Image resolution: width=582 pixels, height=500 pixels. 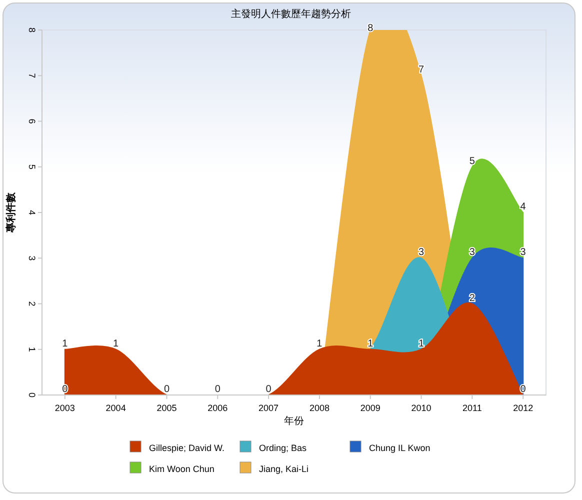 I want to click on legend-label: Kim Woon Chun, so click(x=181, y=469).